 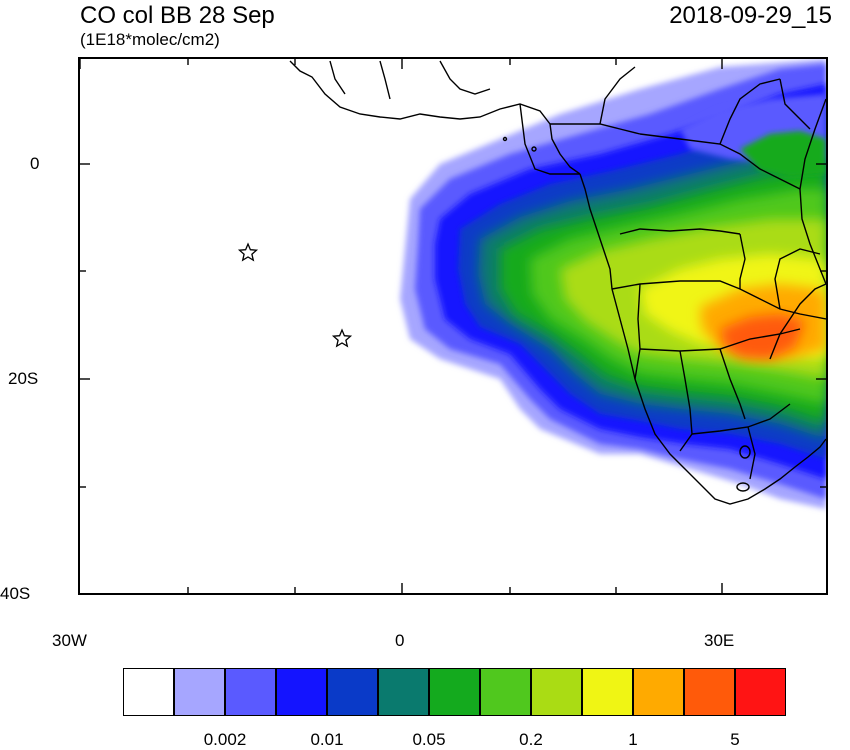 What do you see at coordinates (177, 15) in the screenshot?
I see `map-title: CO col BB 28 Sep` at bounding box center [177, 15].